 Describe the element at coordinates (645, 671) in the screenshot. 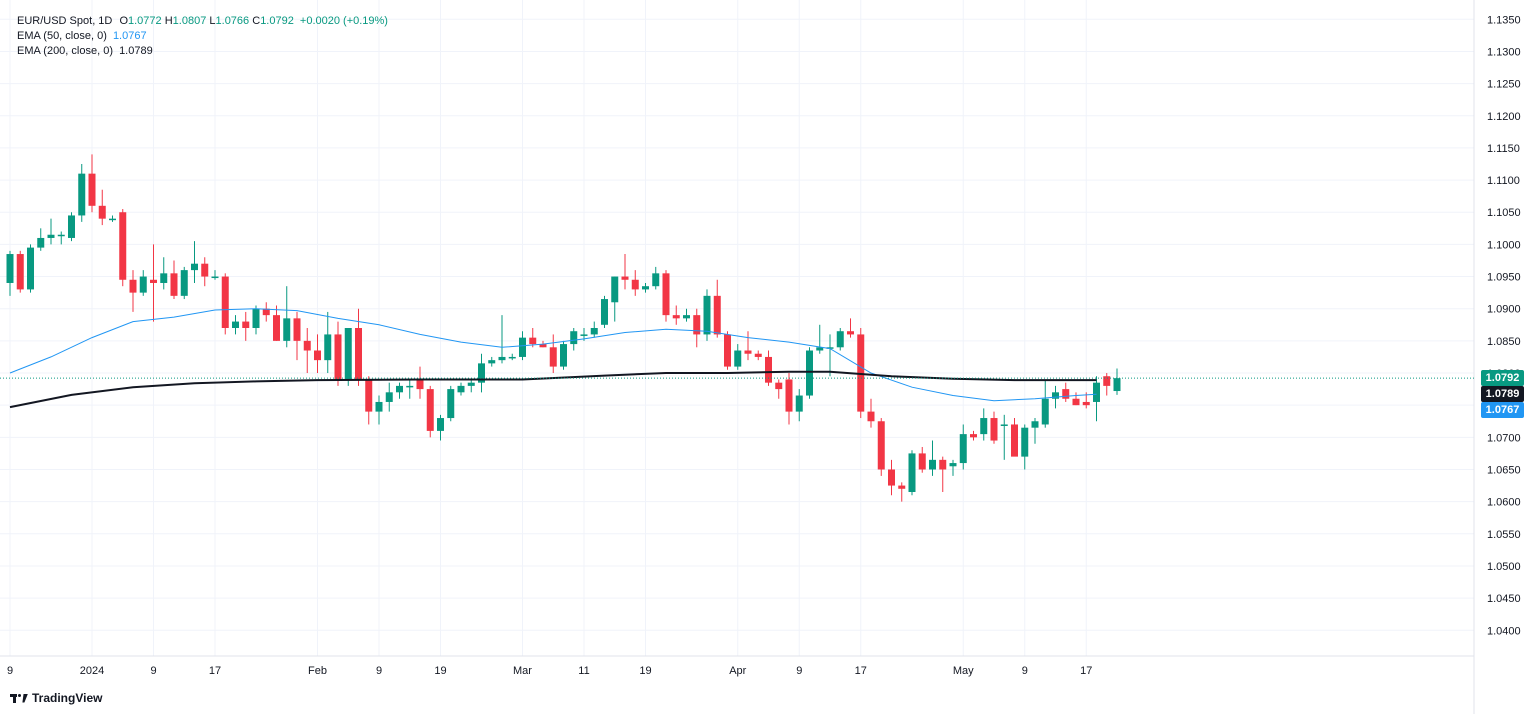

I see `x-tick-label: 19` at that location.